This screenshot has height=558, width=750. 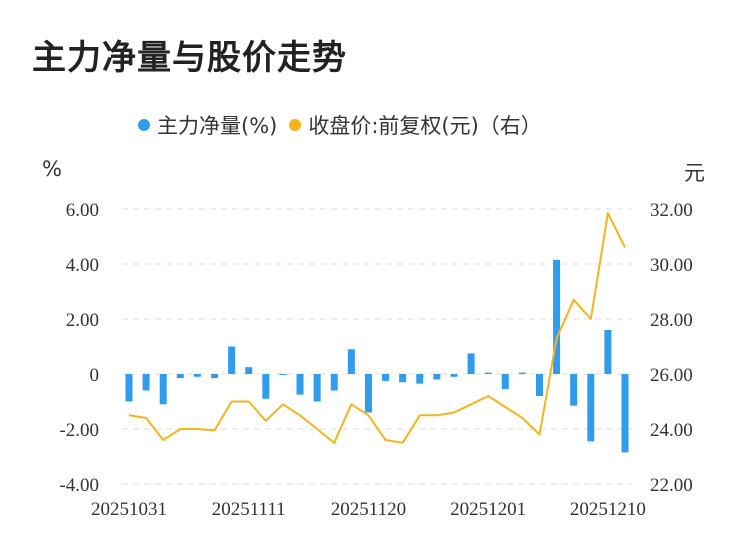 I want to click on legend-item-price: 收盘价:前复权(元)（右）, so click(x=415, y=125).